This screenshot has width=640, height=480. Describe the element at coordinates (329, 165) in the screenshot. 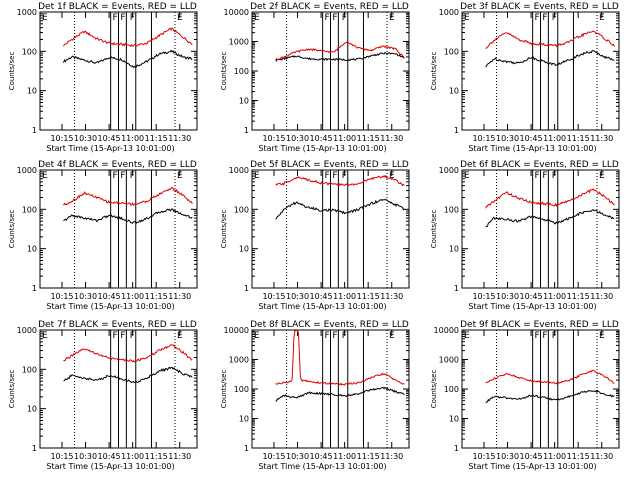

I see `panel-title: Det 5f BLACK = Events, RED = LLD` at that location.